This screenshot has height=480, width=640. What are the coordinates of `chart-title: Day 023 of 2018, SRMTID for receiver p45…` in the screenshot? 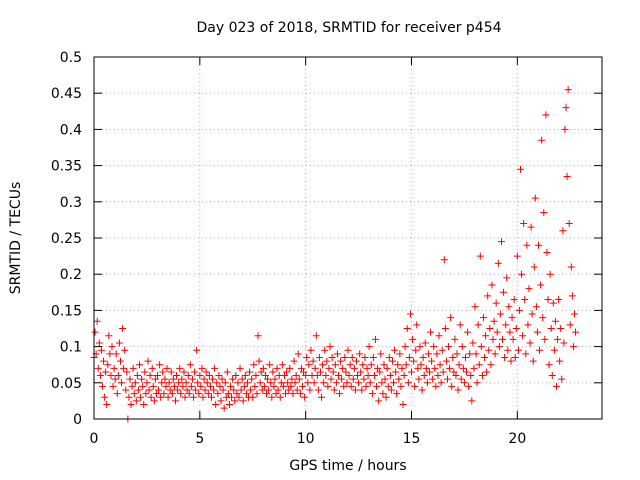 It's located at (348, 28).